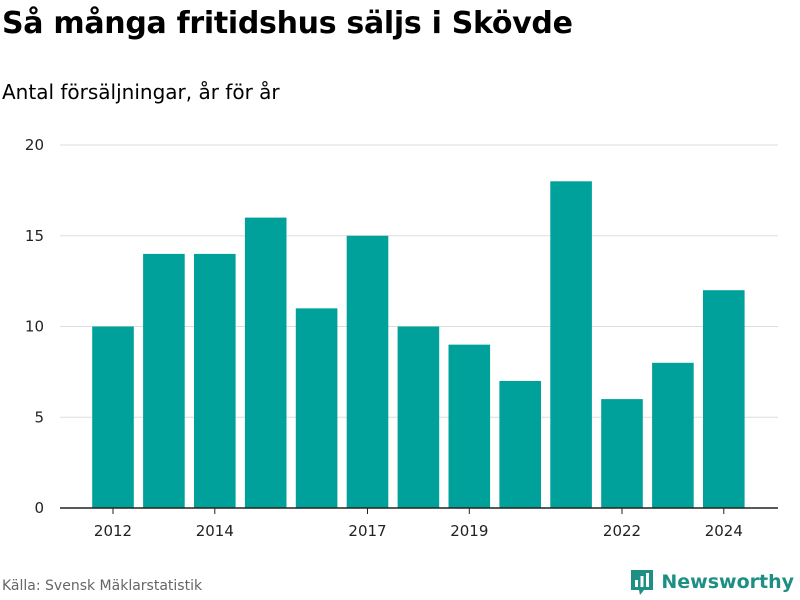  I want to click on chart-title: Så många fritidshus säljs i Skövde, so click(287, 23).